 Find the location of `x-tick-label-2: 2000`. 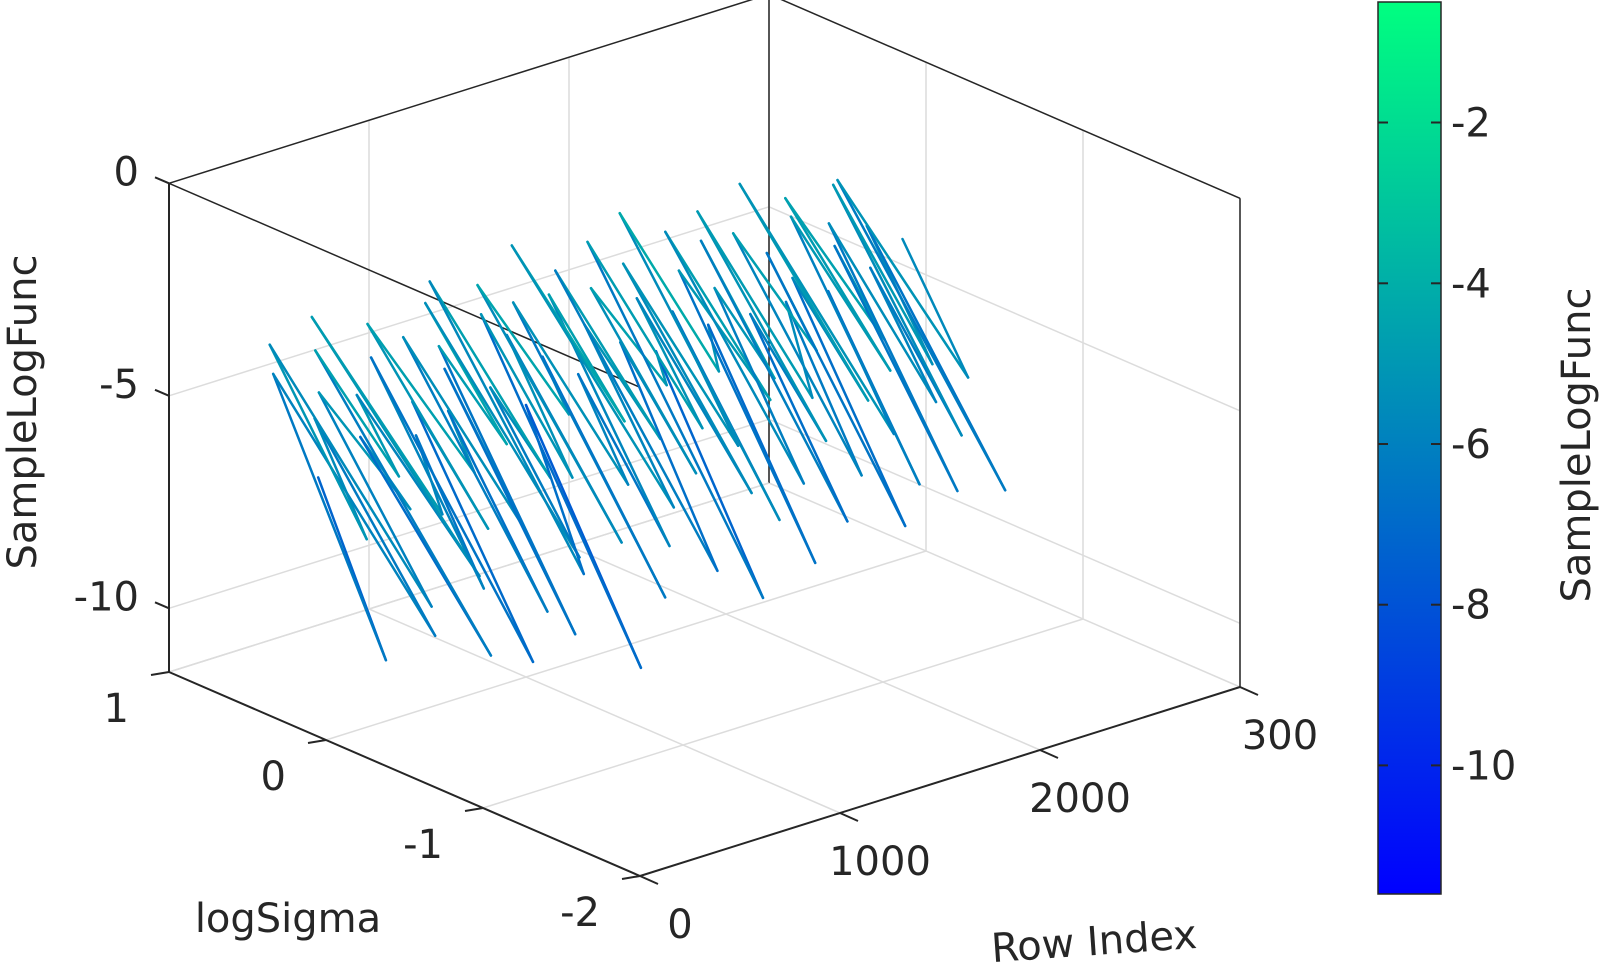

x-tick-label-2: 2000 is located at coordinates (1080, 799).